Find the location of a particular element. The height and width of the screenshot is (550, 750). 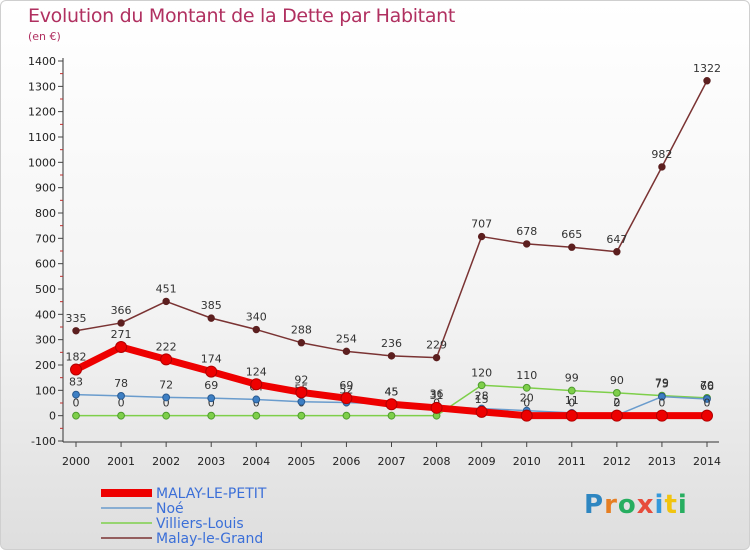

data-label-malay-le-grand: 288 is located at coordinates (301, 330).